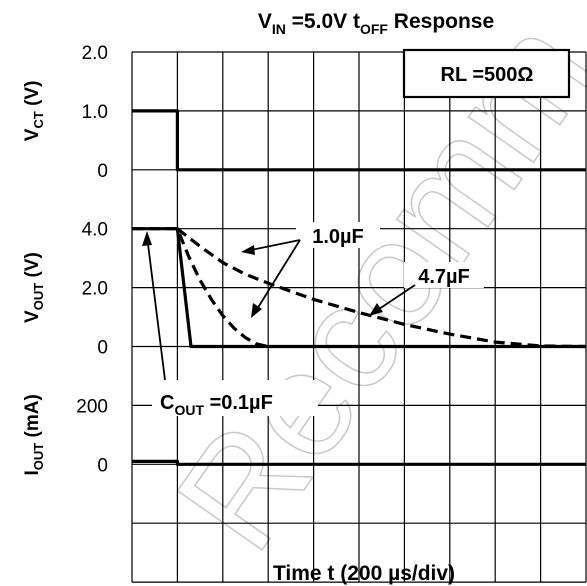 Image resolution: width=587 pixels, height=586 pixels. What do you see at coordinates (248, 250) in the screenshot?
I see `arrow-1uF-b-head` at bounding box center [248, 250].